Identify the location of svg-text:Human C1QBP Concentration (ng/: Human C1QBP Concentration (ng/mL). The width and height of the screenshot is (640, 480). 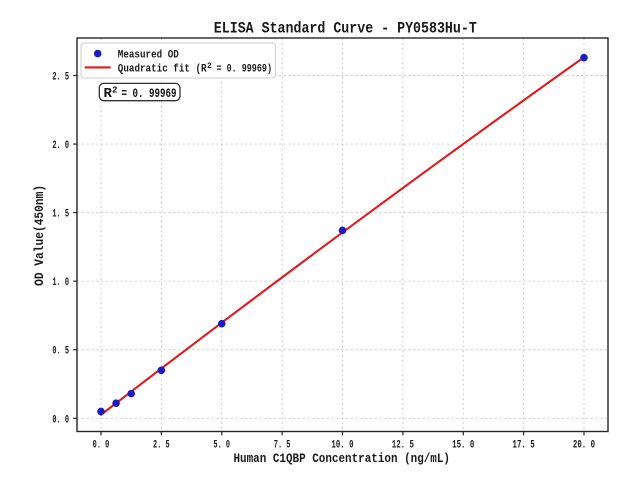
(342, 458).